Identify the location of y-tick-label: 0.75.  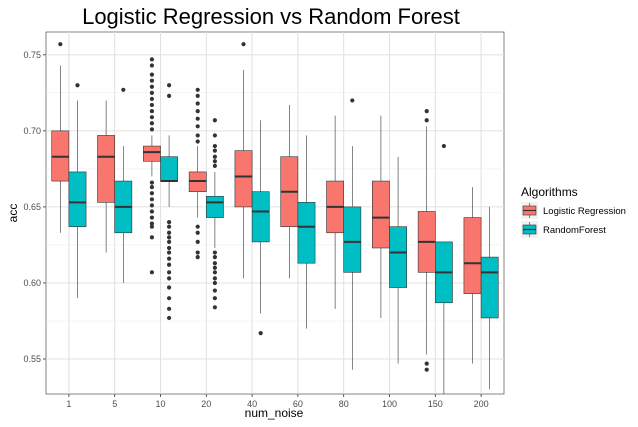
(32, 55).